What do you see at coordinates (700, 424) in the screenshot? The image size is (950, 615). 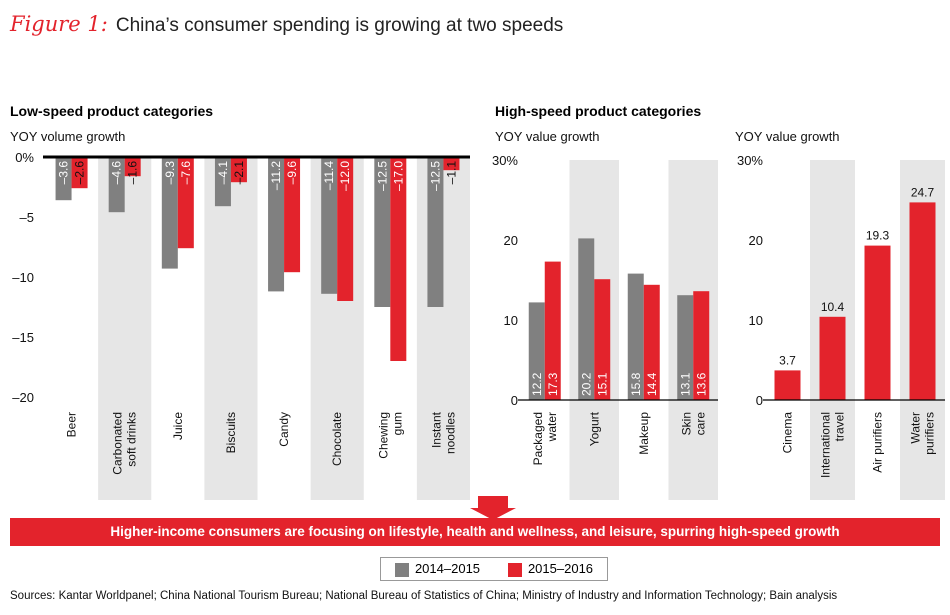 I see `category-label-skin-care: care` at bounding box center [700, 424].